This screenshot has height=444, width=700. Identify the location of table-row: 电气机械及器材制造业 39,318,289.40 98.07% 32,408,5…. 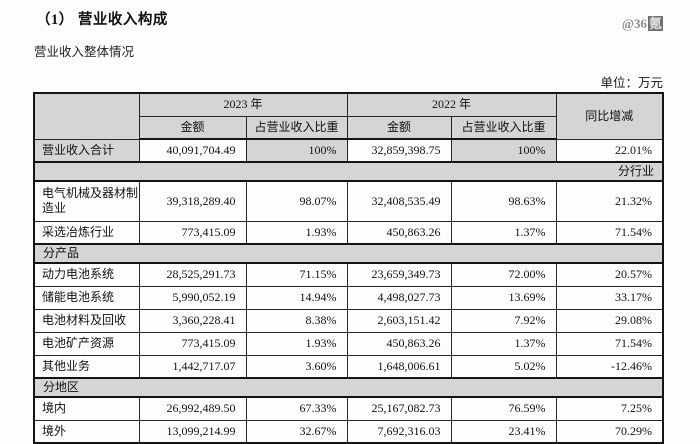
(348, 201).